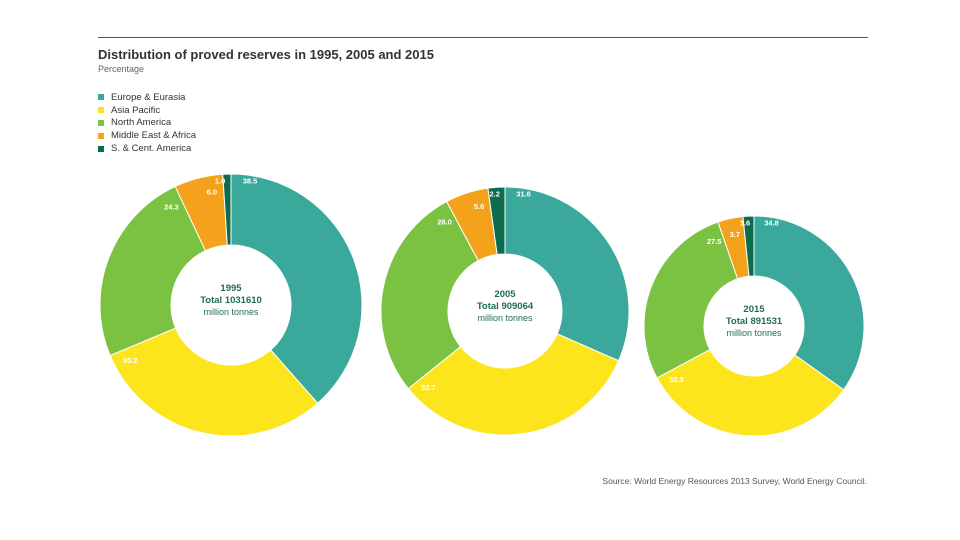 The image size is (960, 540). What do you see at coordinates (771, 222) in the screenshot?
I see `slice-label-europe-eurasia: 34.8` at bounding box center [771, 222].